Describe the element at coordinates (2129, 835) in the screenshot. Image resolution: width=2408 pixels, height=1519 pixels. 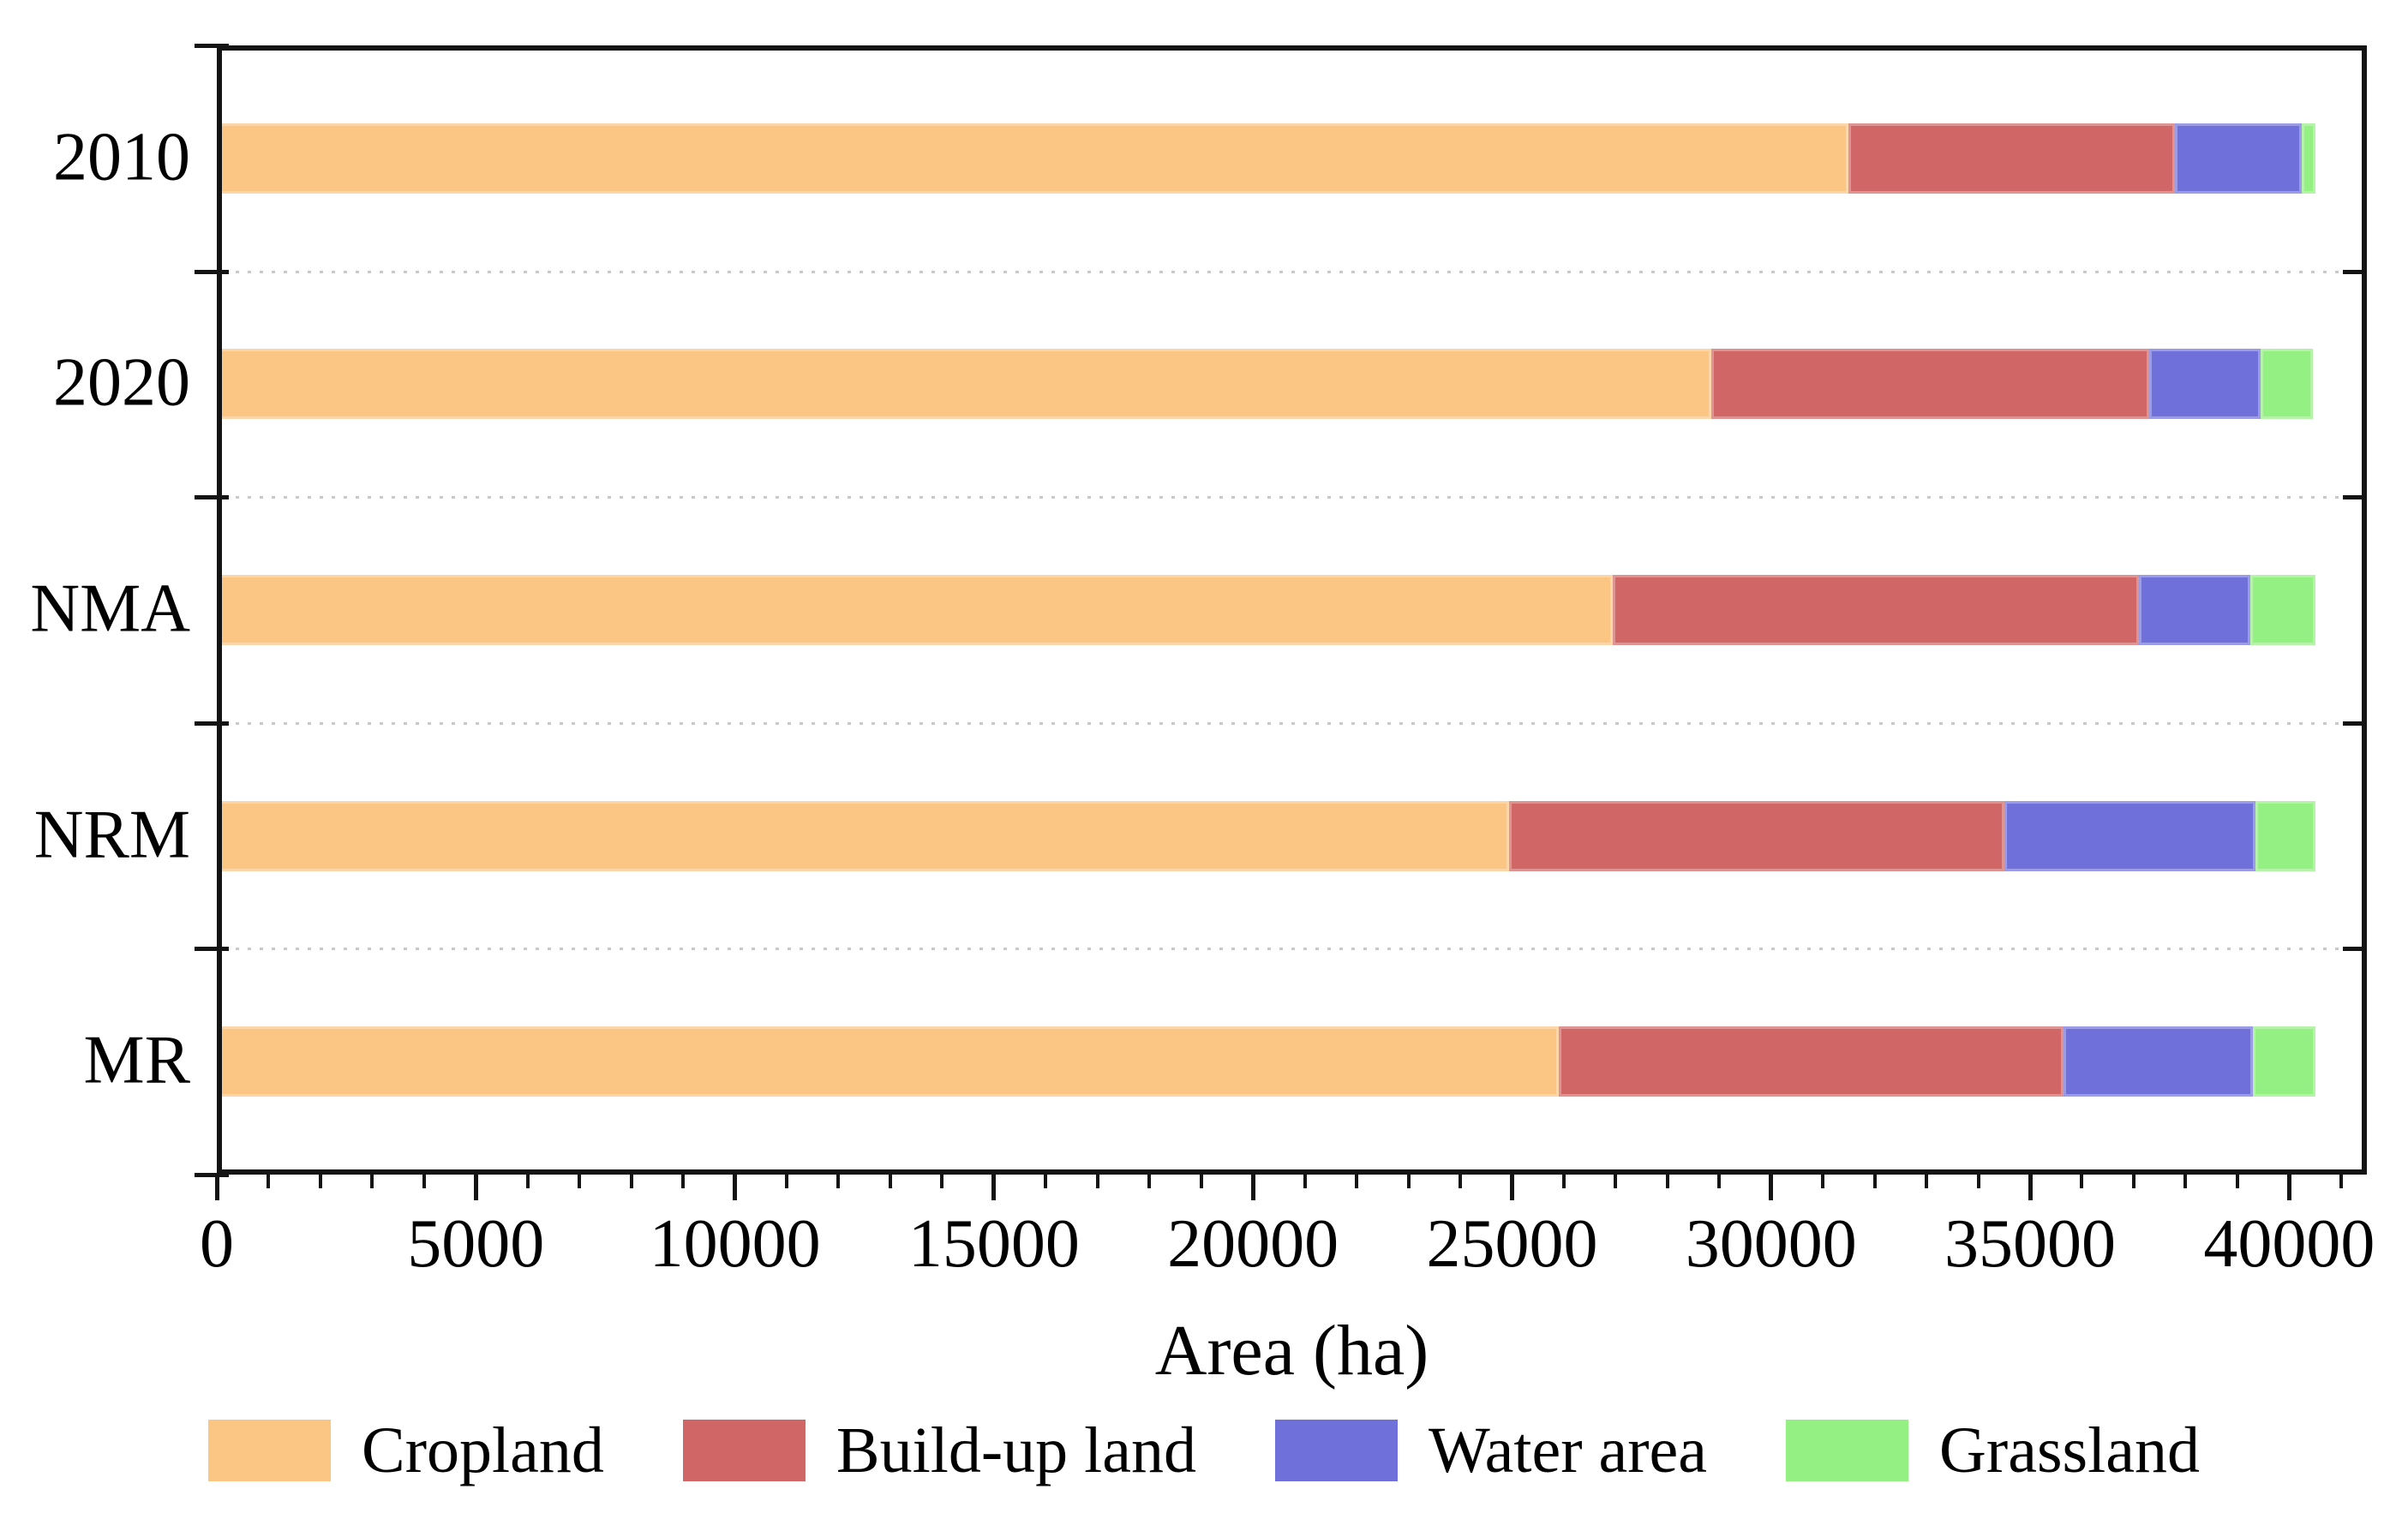
I see `bar-nrm-segment-water-area` at that location.